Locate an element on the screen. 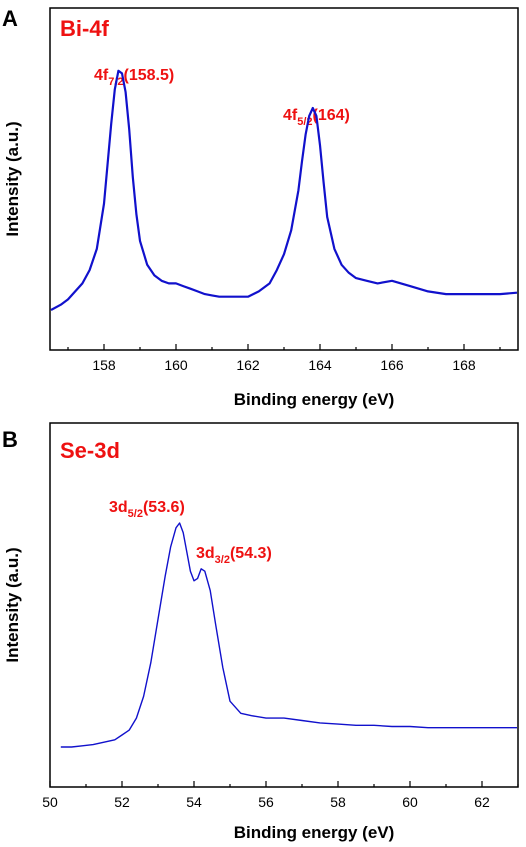 Image resolution: width=526 pixels, height=847 pixels. x-tick-label: 50 is located at coordinates (50, 802).